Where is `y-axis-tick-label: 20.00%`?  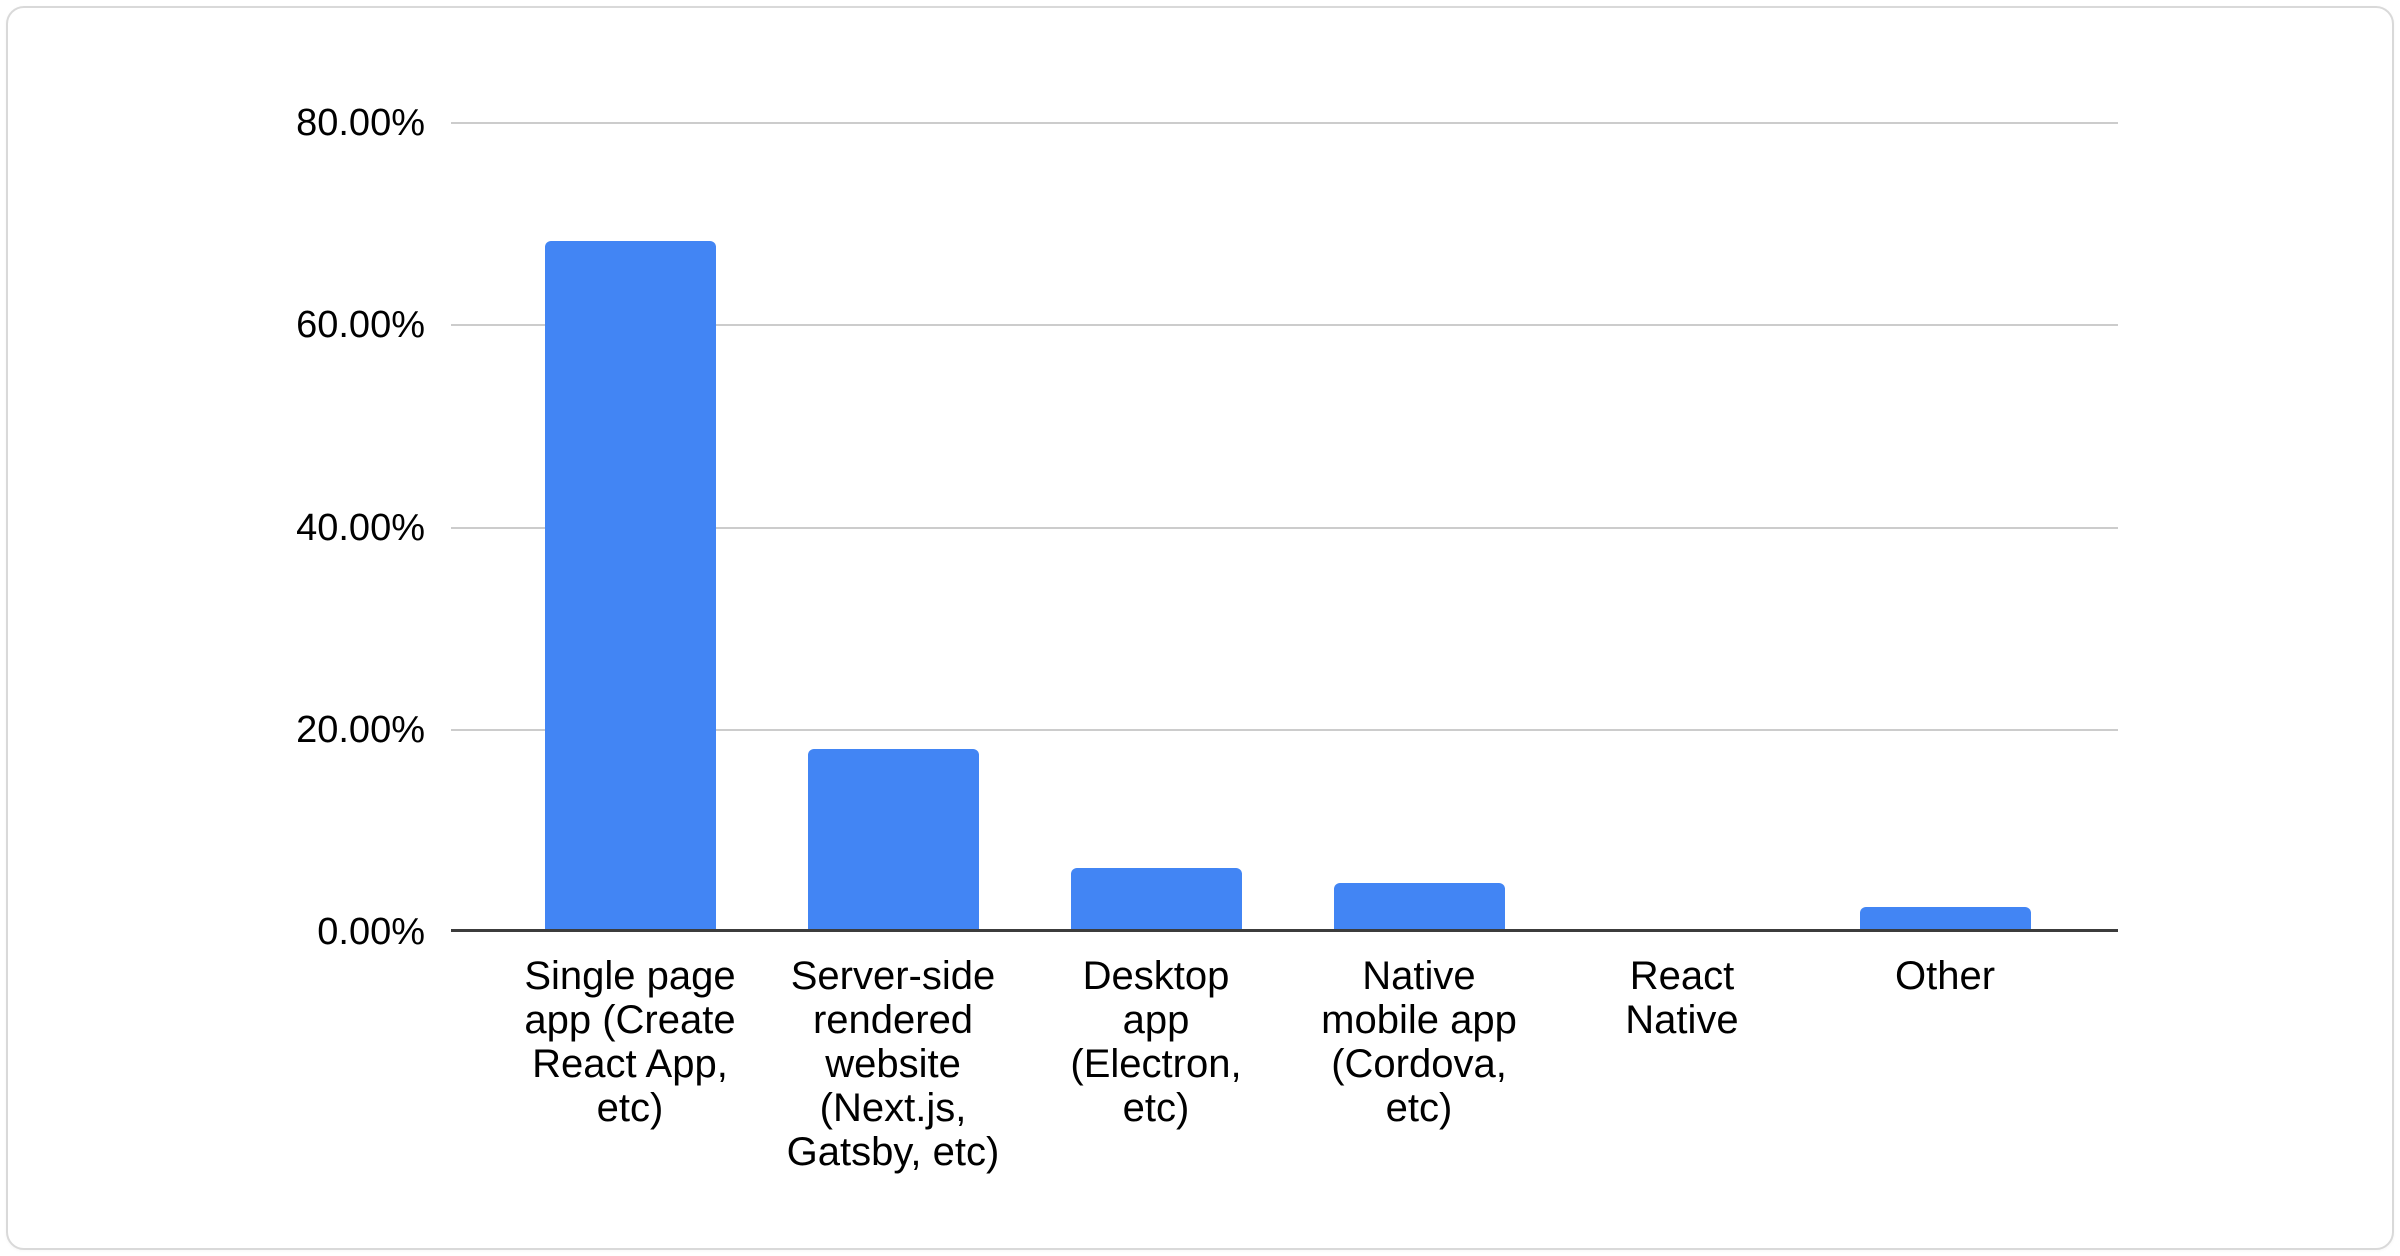
y-axis-tick-label: 20.00% is located at coordinates (360, 729).